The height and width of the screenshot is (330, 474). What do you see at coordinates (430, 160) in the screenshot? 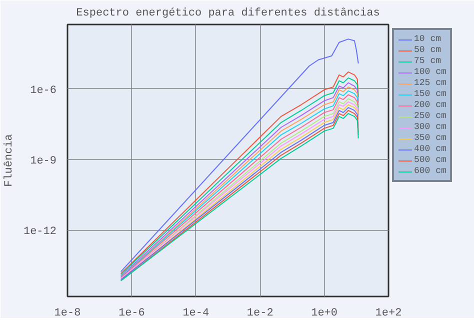
I see `legend-label: 500 cm` at bounding box center [430, 160].